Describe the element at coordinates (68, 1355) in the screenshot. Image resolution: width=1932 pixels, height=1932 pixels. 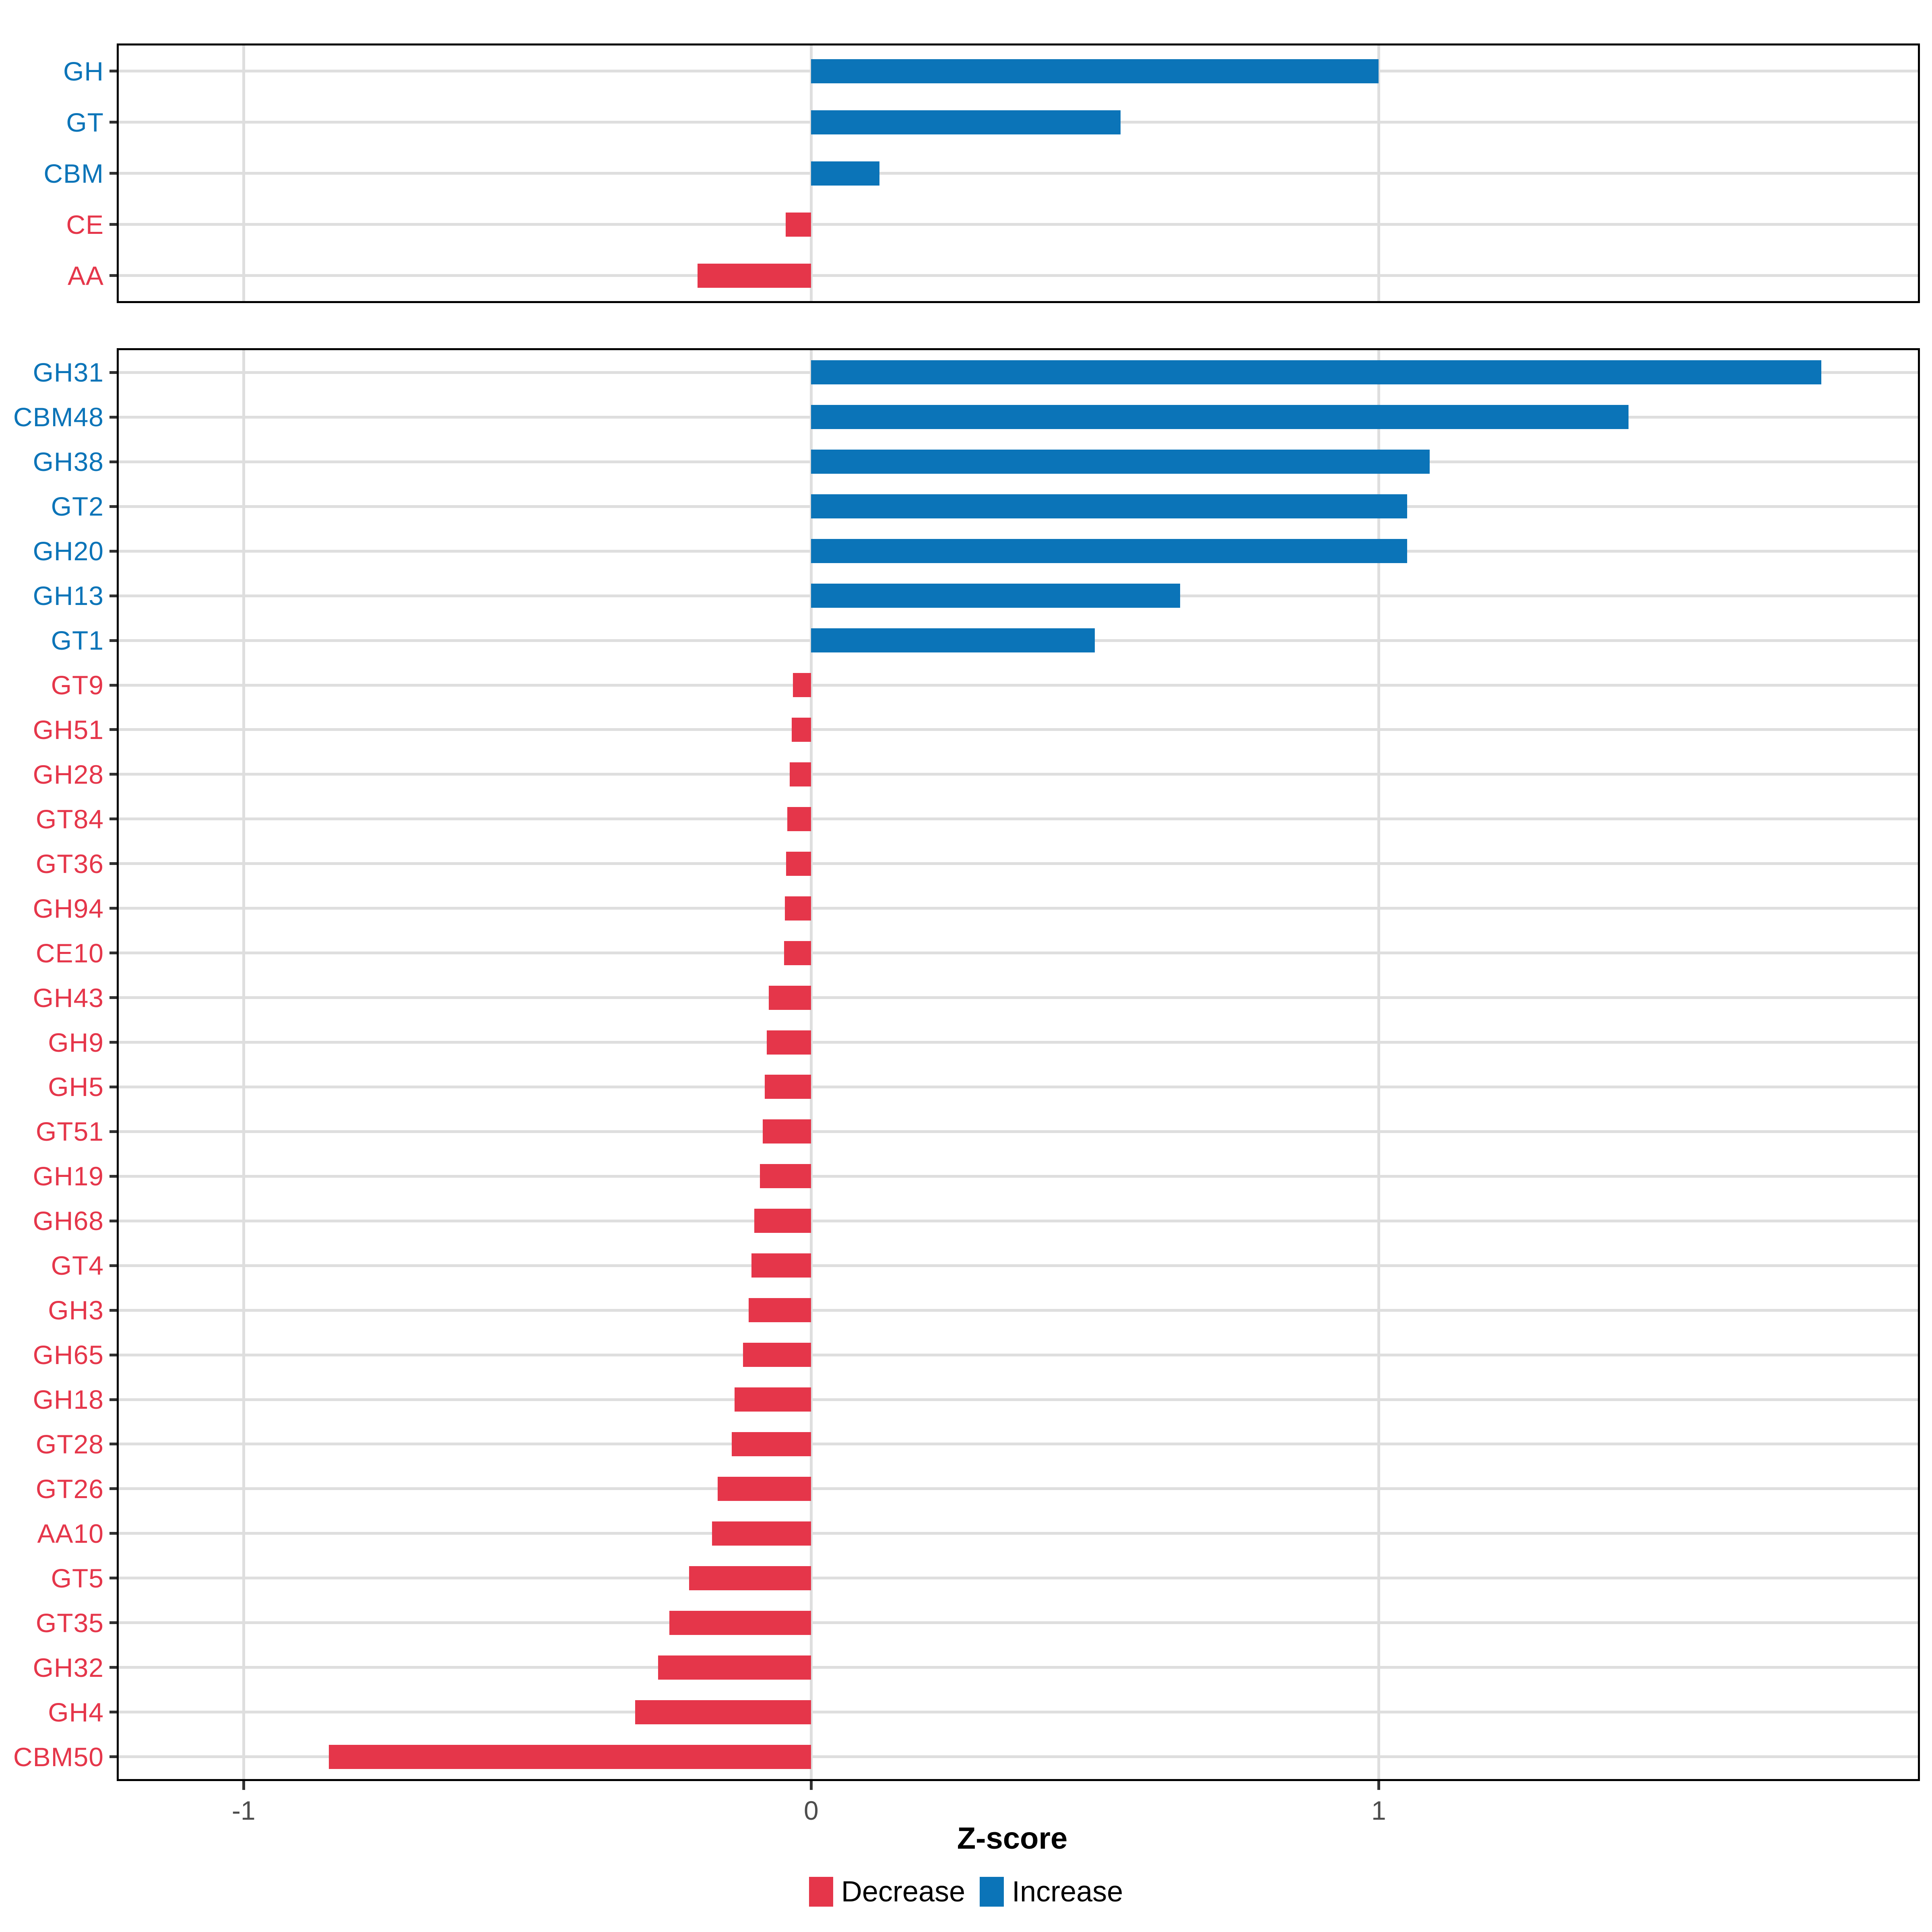
I see `y-axis-label-gh65: GH65` at that location.